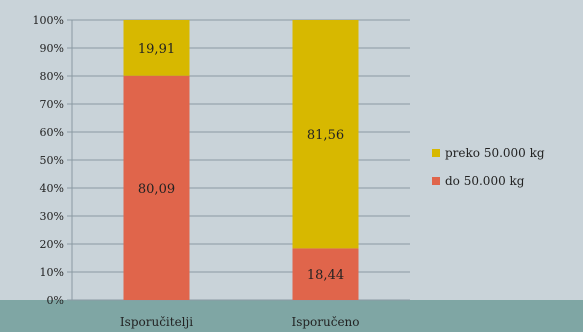  I want to click on chart-floor, so click(291, 316).